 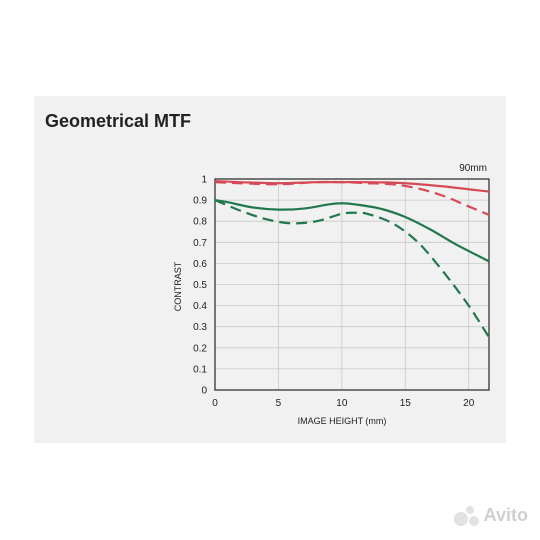 What do you see at coordinates (200, 243) in the screenshot?
I see `y-tick-label: 0.7` at bounding box center [200, 243].